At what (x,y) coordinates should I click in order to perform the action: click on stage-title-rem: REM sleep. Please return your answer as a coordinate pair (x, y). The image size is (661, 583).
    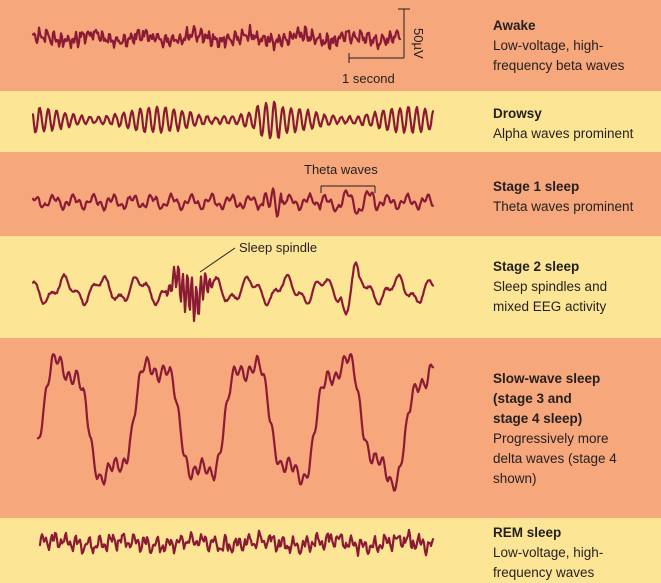
    Looking at the image, I should click on (527, 532).